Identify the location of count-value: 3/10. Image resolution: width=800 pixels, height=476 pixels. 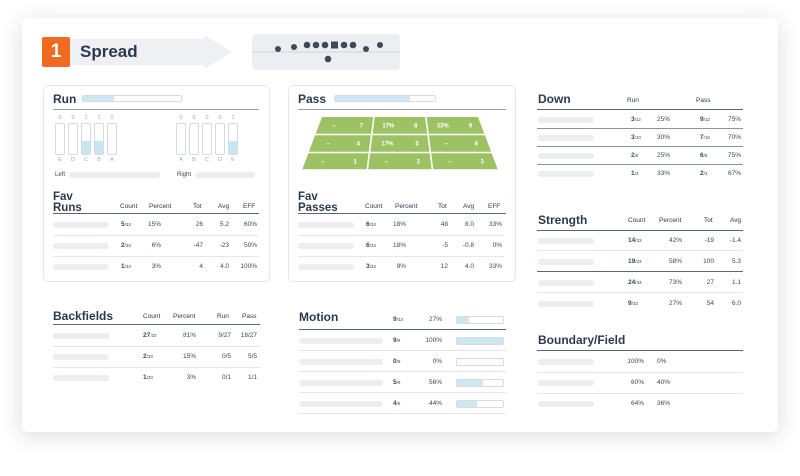
(636, 137).